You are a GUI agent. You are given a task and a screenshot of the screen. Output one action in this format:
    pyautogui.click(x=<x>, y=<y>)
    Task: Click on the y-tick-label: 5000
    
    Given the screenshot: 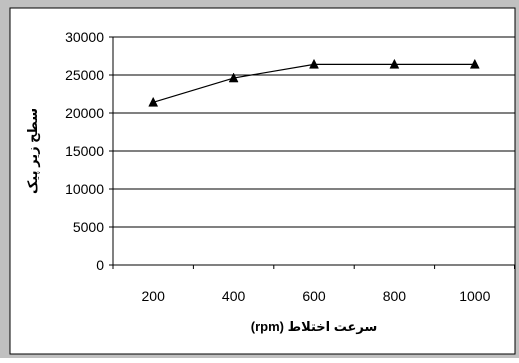 What is the action you would take?
    pyautogui.click(x=88, y=227)
    